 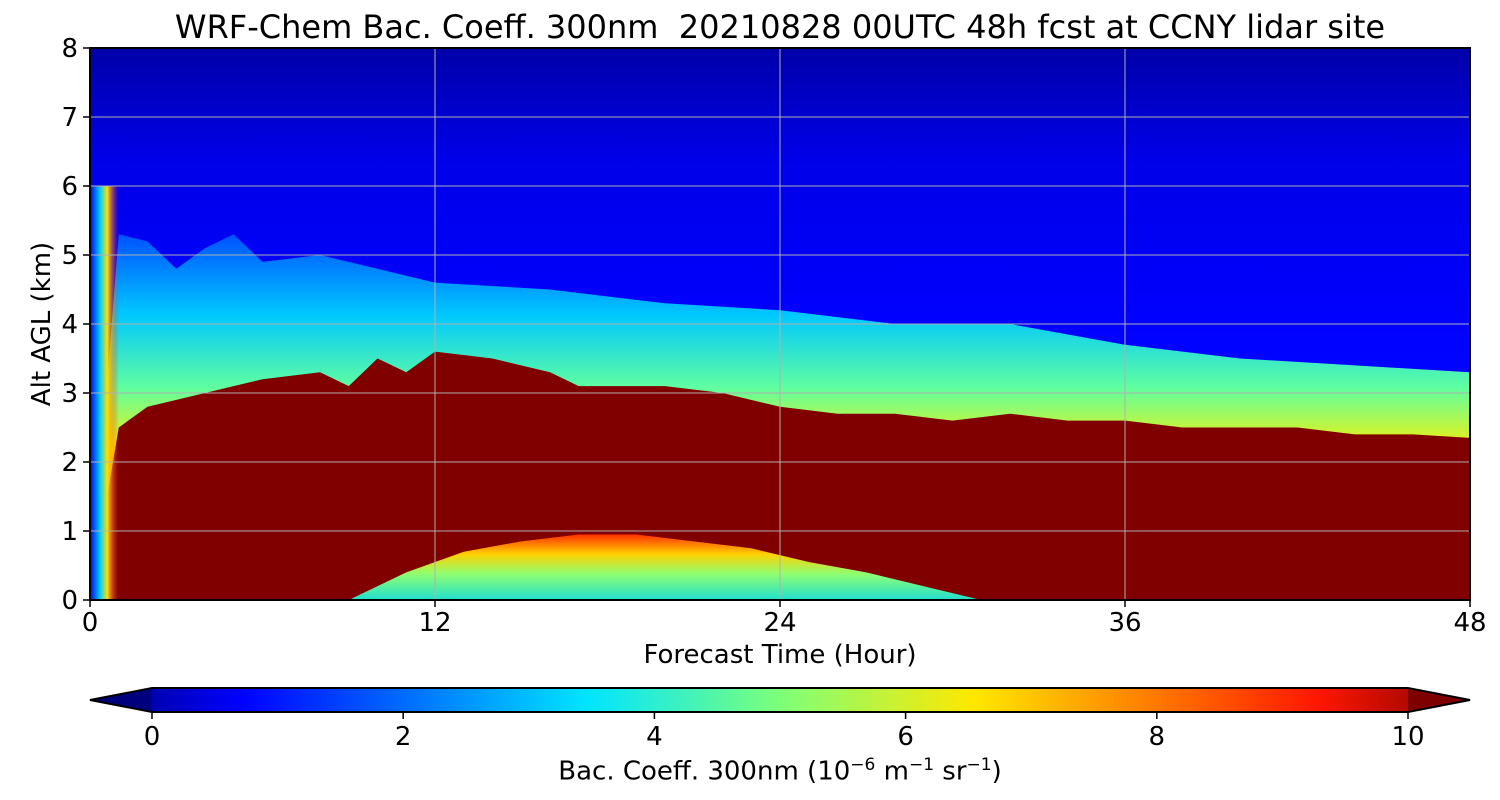 I want to click on colorbar-tick-label: 2, so click(x=403, y=737).